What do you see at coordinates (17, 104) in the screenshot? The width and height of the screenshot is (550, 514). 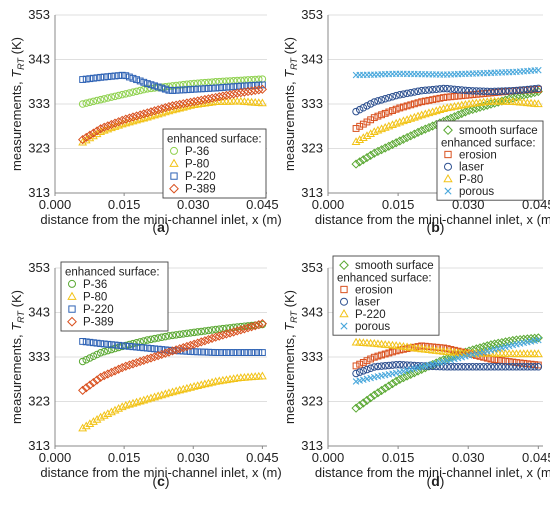 I see `y-axis-label: measurements, TRT (K)` at bounding box center [17, 104].